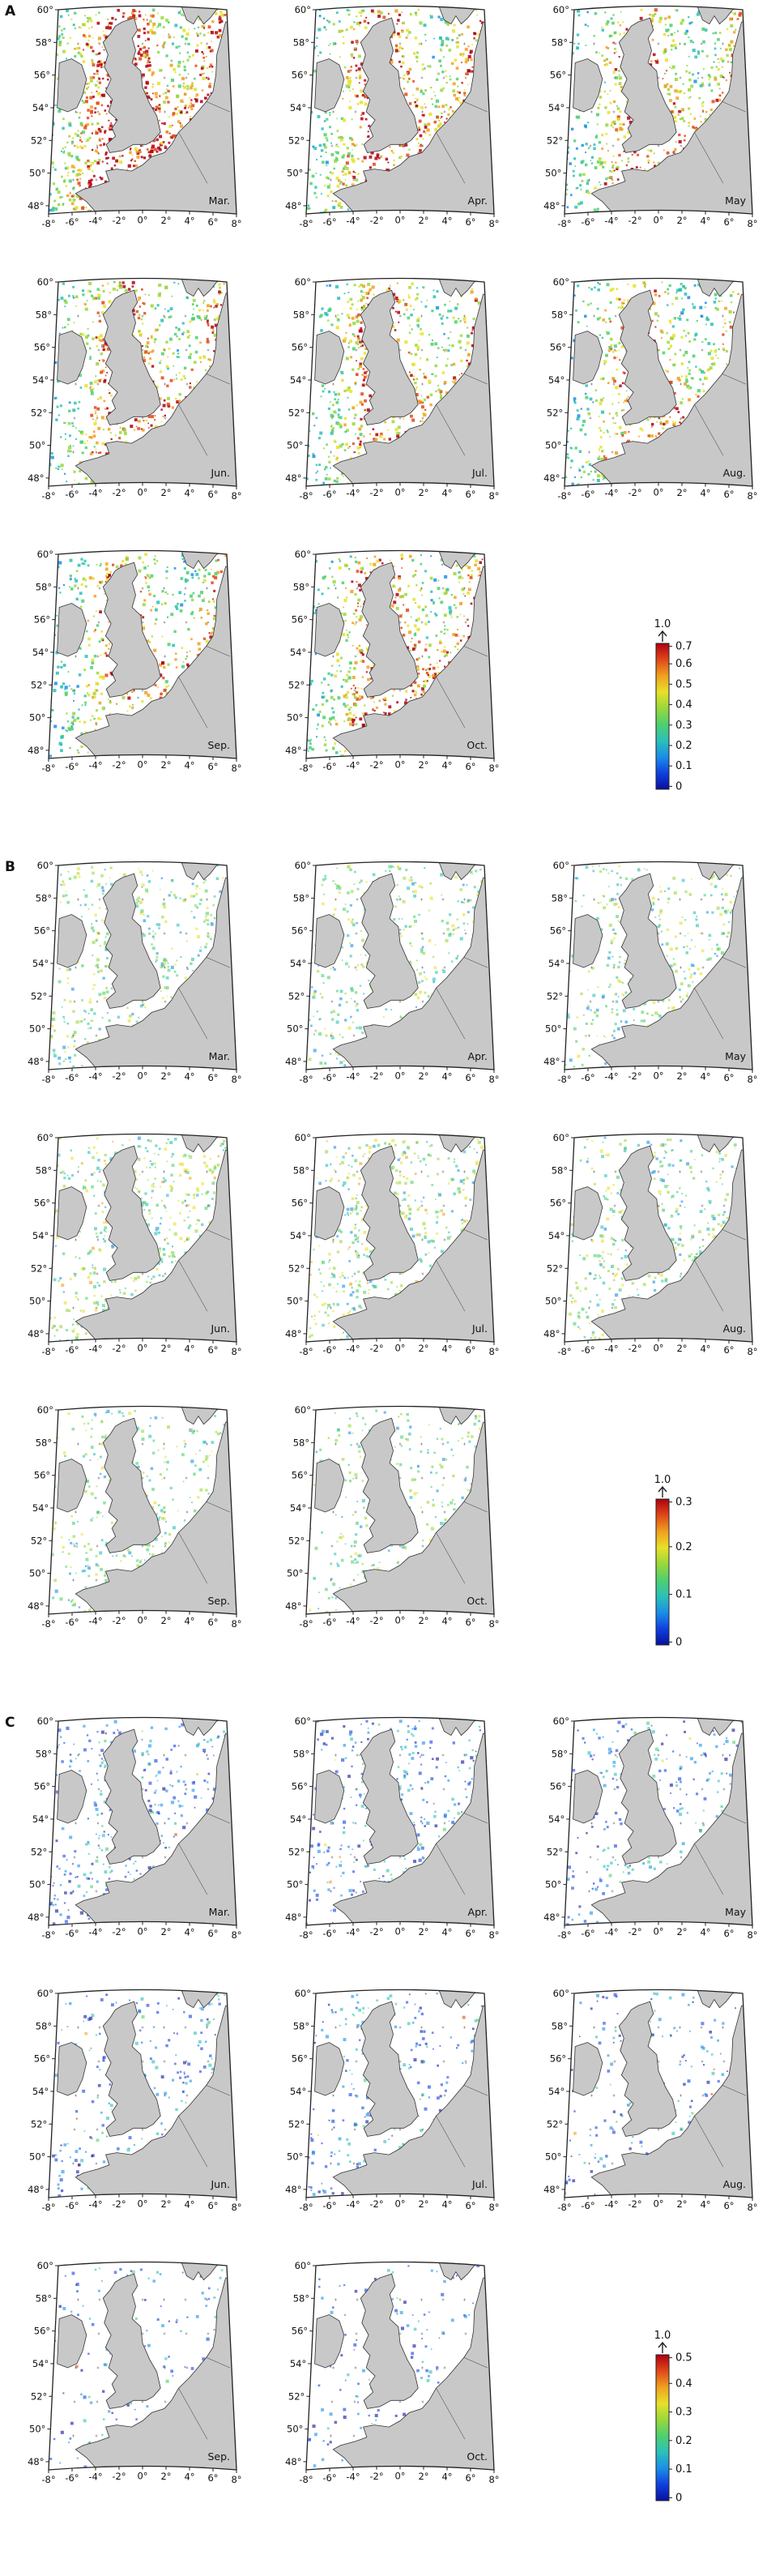  What do you see at coordinates (218, 745) in the screenshot?
I see `month-label: Sep.` at bounding box center [218, 745].